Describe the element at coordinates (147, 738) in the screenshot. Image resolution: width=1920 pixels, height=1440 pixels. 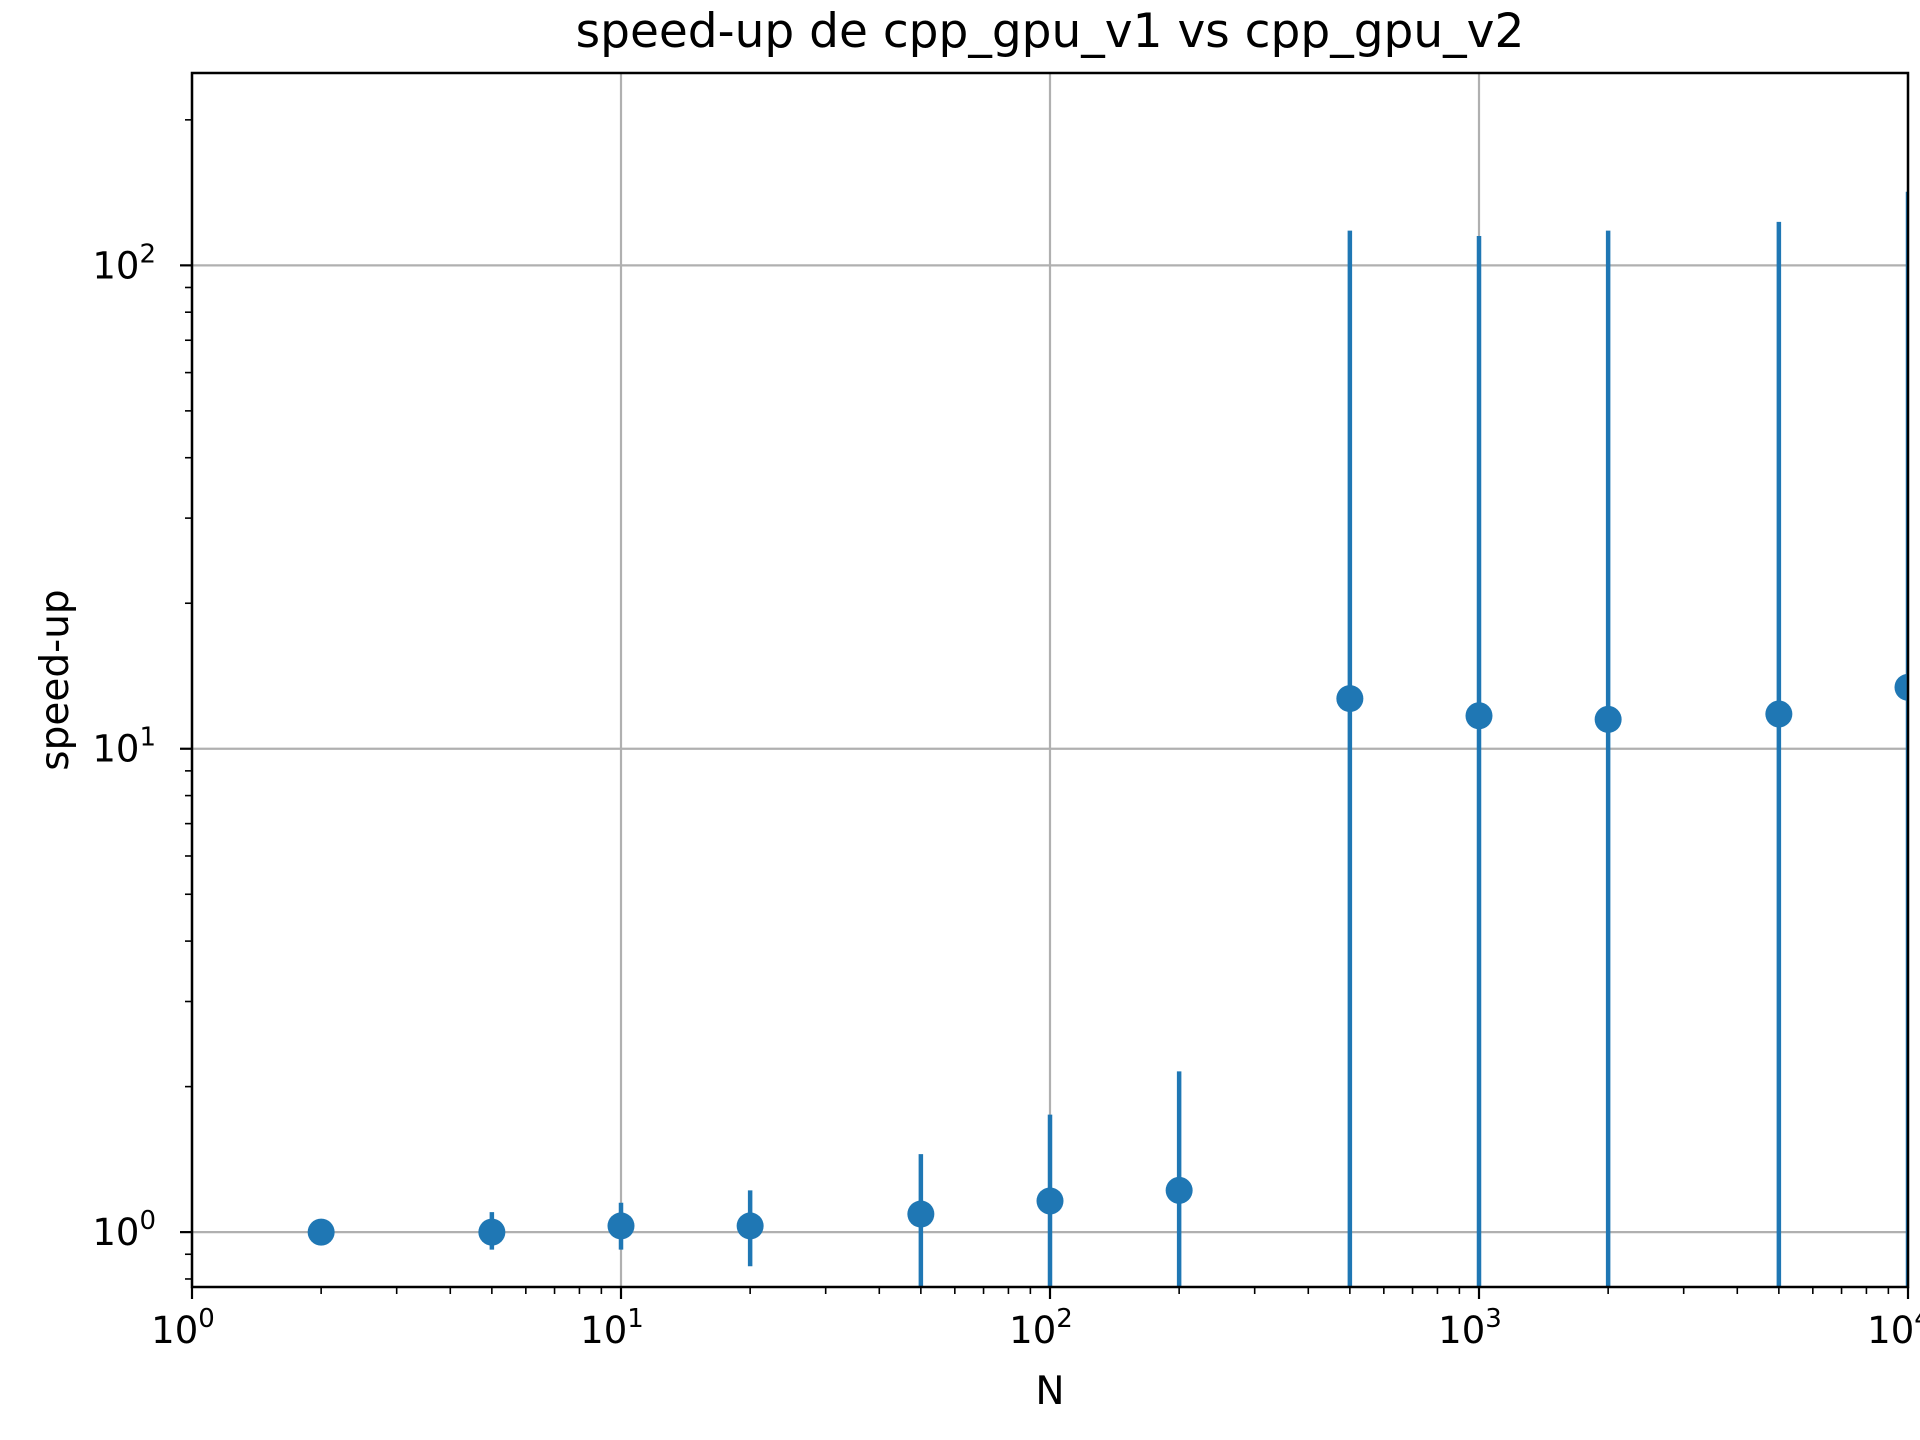
I see `y-tick-label-exponent: 1` at that location.